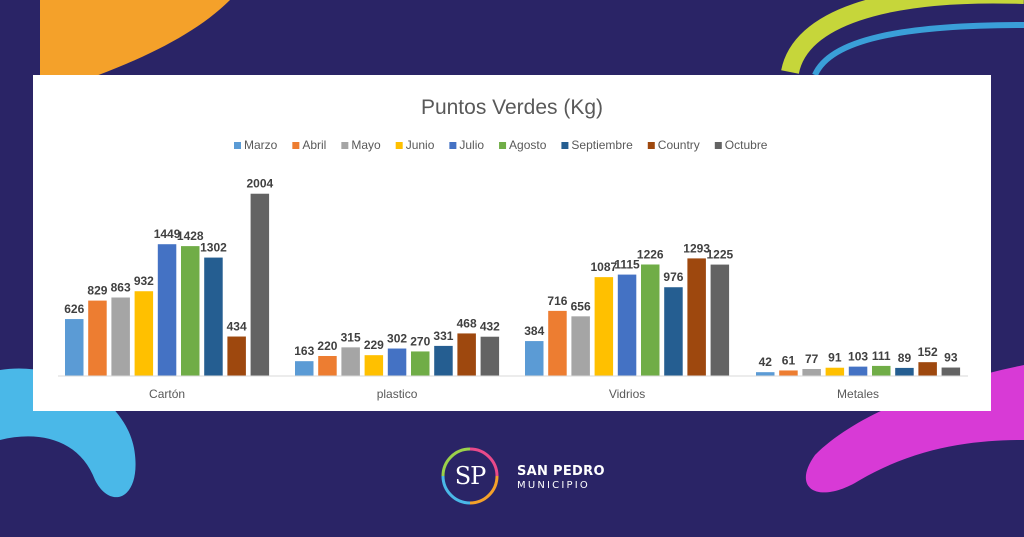 The height and width of the screenshot is (537, 1024). Describe the element at coordinates (746, 145) in the screenshot. I see `legend-label: Octubre` at that location.